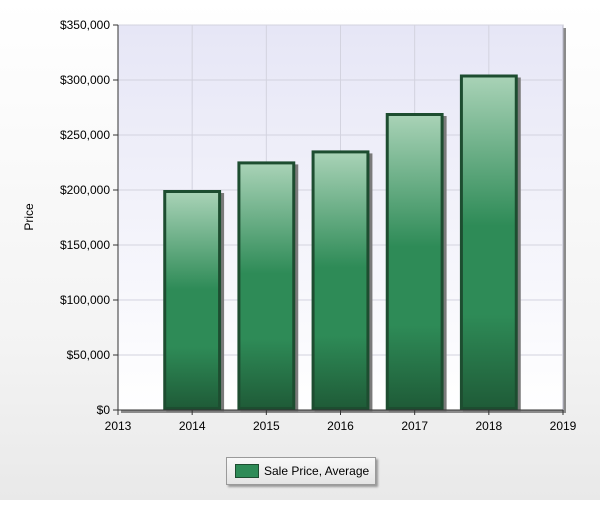 This screenshot has width=600, height=505. I want to click on legend-swatch, so click(247, 471).